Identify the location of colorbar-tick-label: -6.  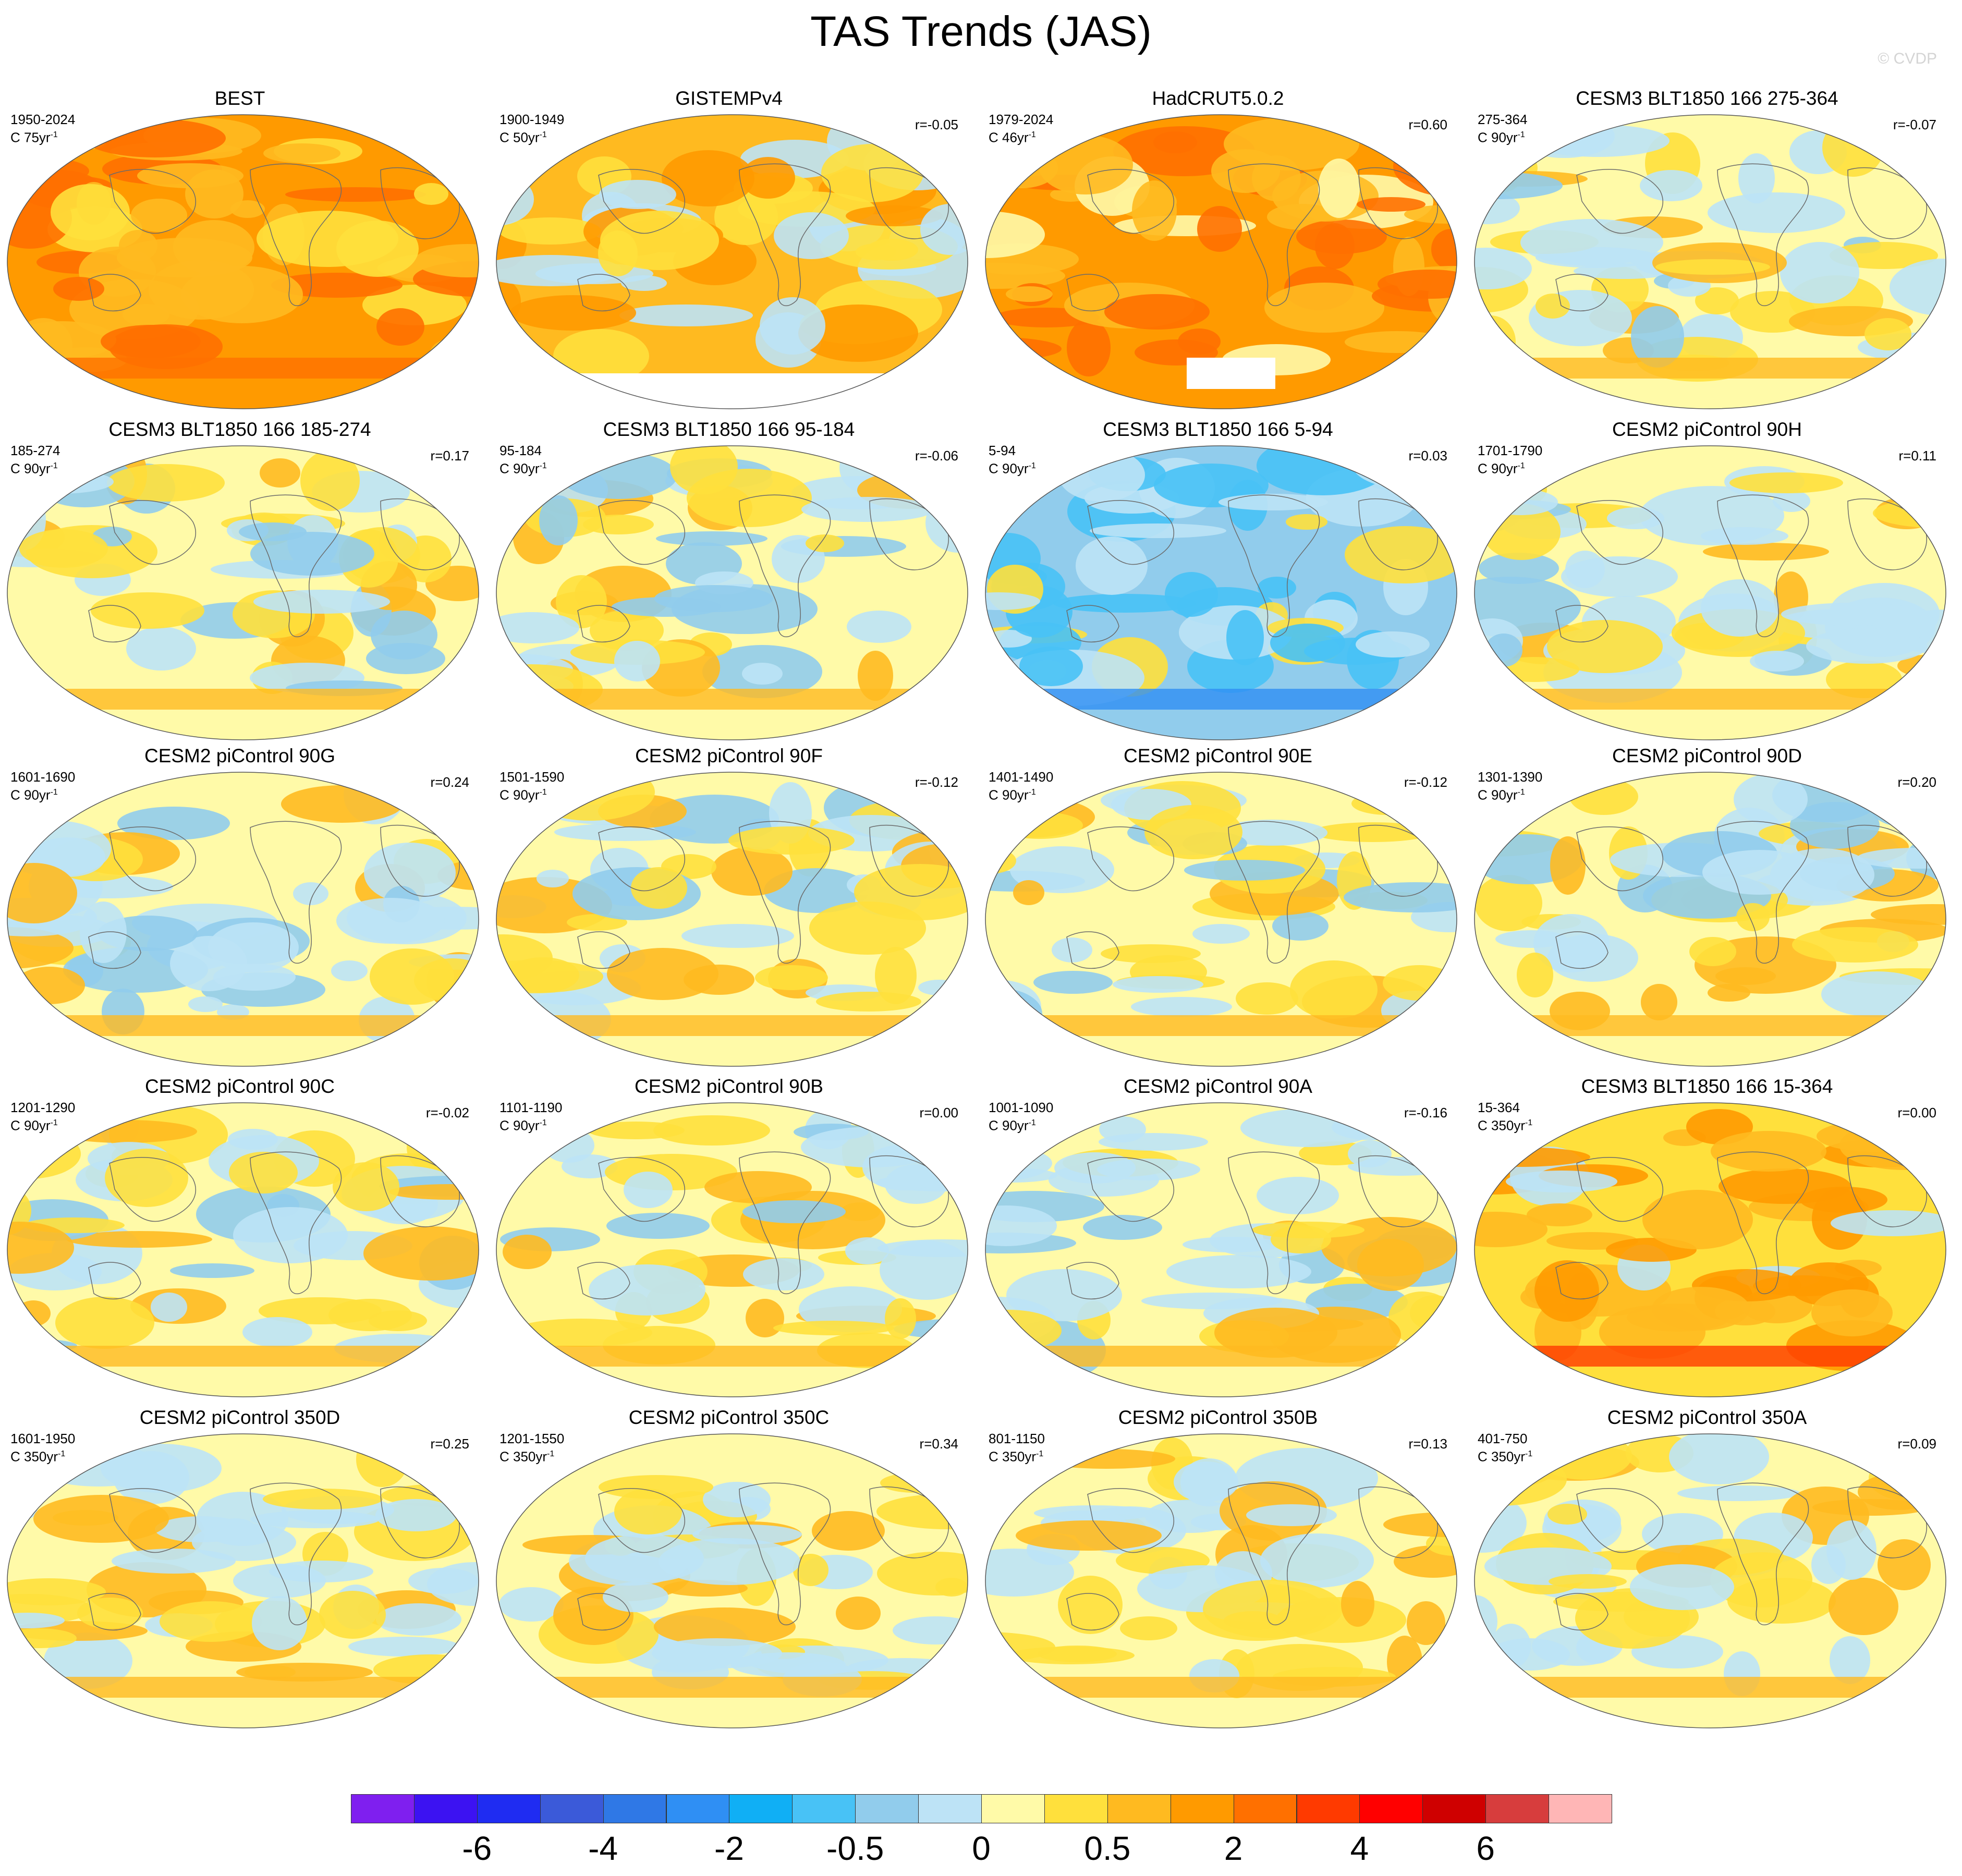
(477, 1848).